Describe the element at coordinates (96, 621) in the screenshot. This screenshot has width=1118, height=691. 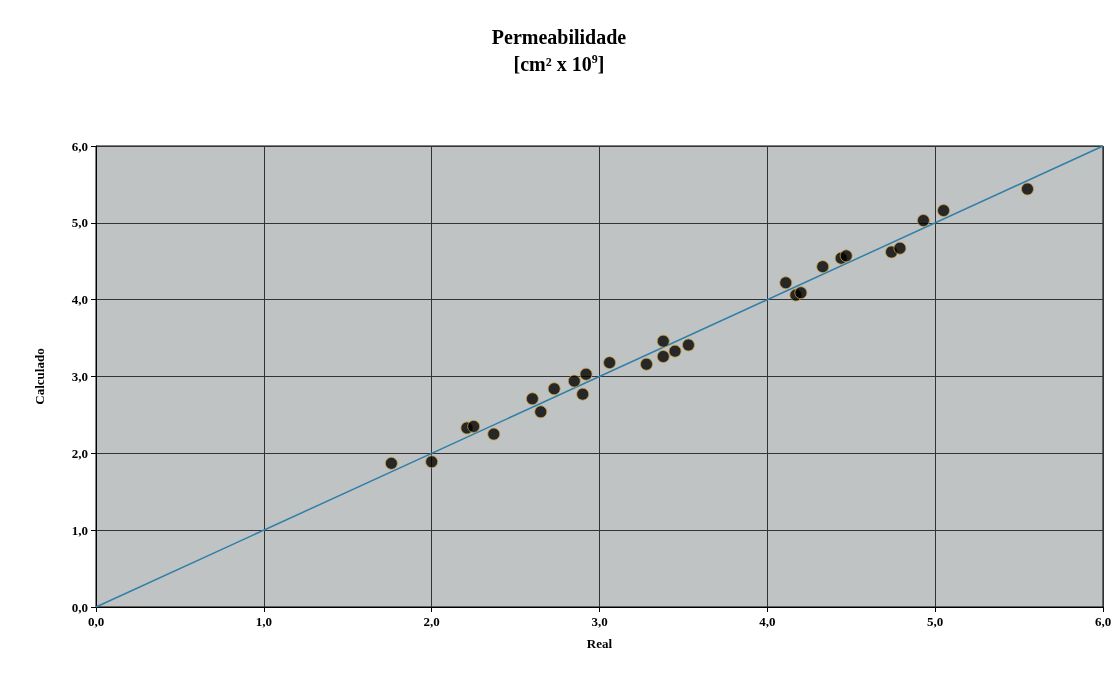
I see `x-tick-label: 0,0` at that location.